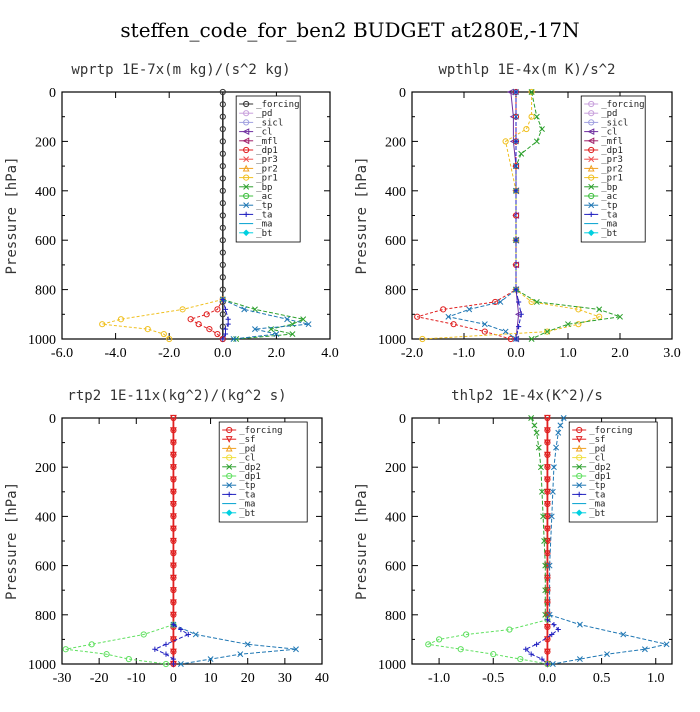  Describe the element at coordinates (568, 353) in the screenshot. I see `x-tick-label: 1.0` at that location.